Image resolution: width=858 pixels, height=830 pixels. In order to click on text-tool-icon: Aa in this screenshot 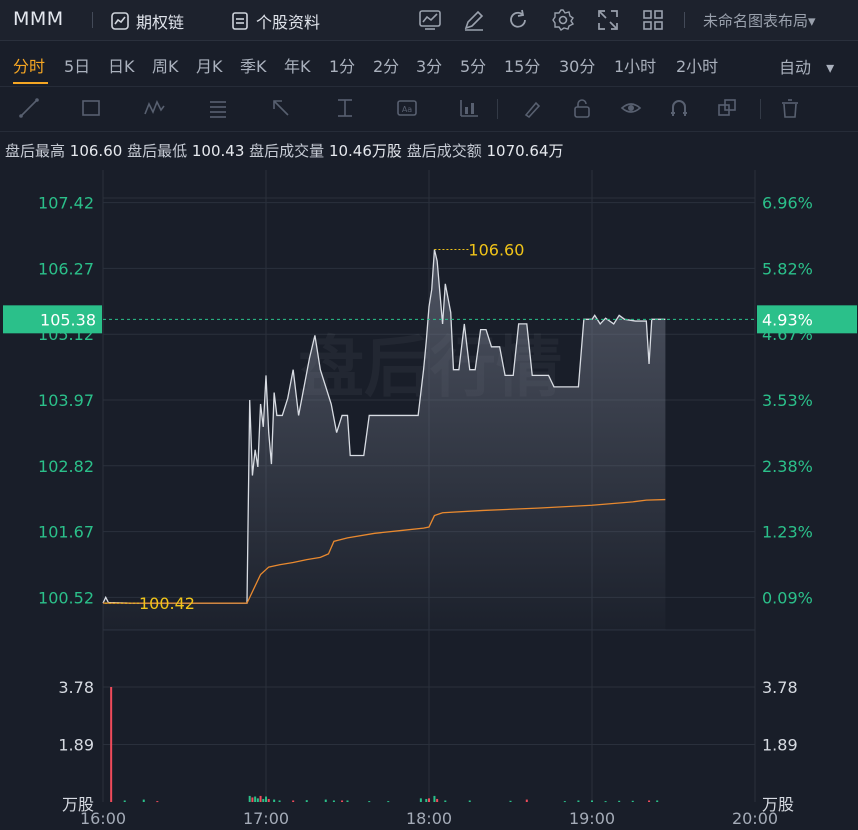, I will do `click(407, 108)`.